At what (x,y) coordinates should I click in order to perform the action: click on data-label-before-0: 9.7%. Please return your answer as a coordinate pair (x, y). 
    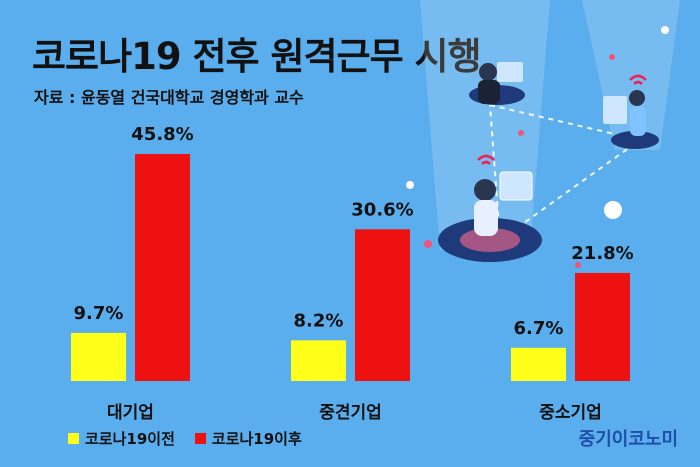
    Looking at the image, I should click on (99, 313).